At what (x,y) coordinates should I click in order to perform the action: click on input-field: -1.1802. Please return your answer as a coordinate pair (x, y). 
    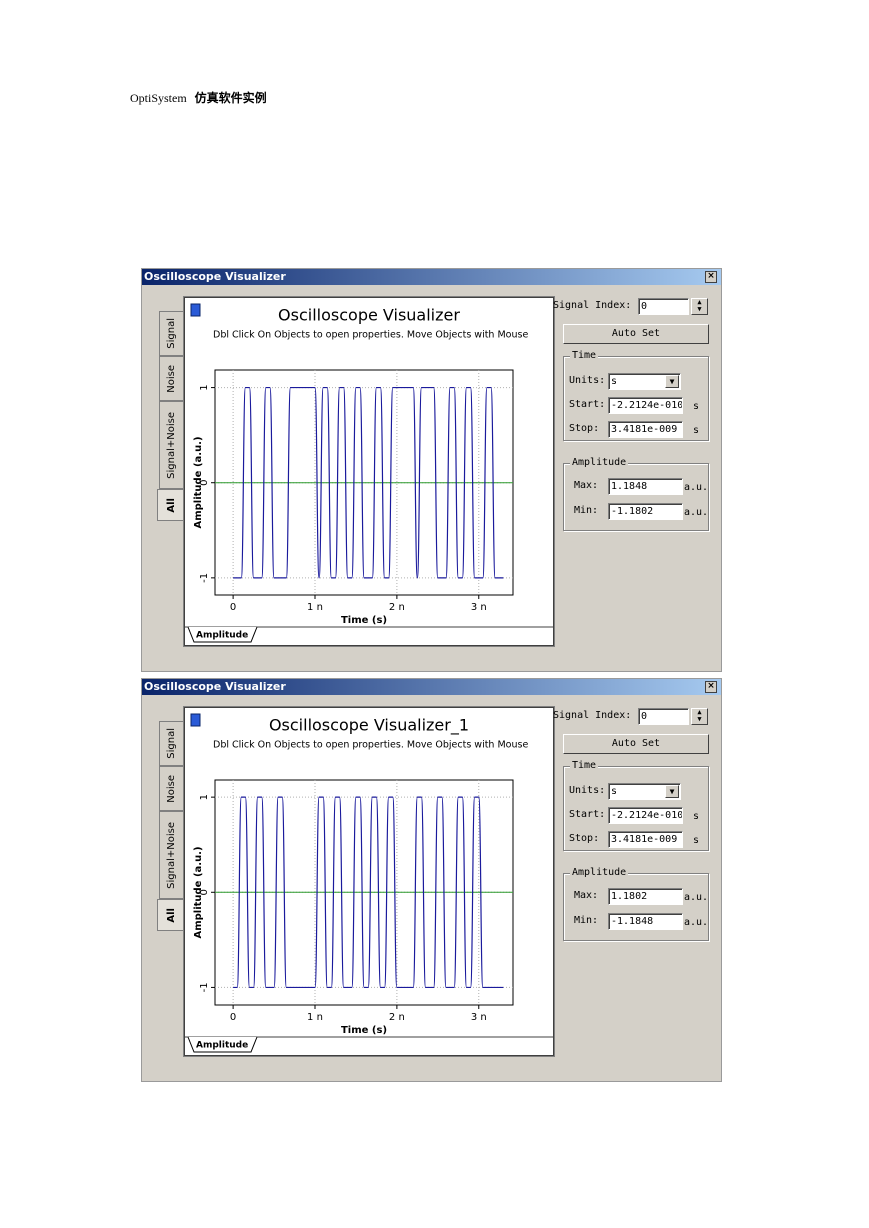
    Looking at the image, I should click on (645, 511).